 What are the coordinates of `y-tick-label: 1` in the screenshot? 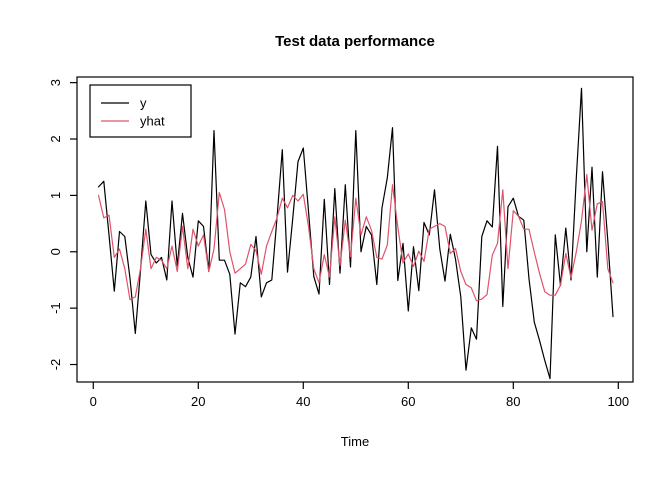 It's located at (55, 195).